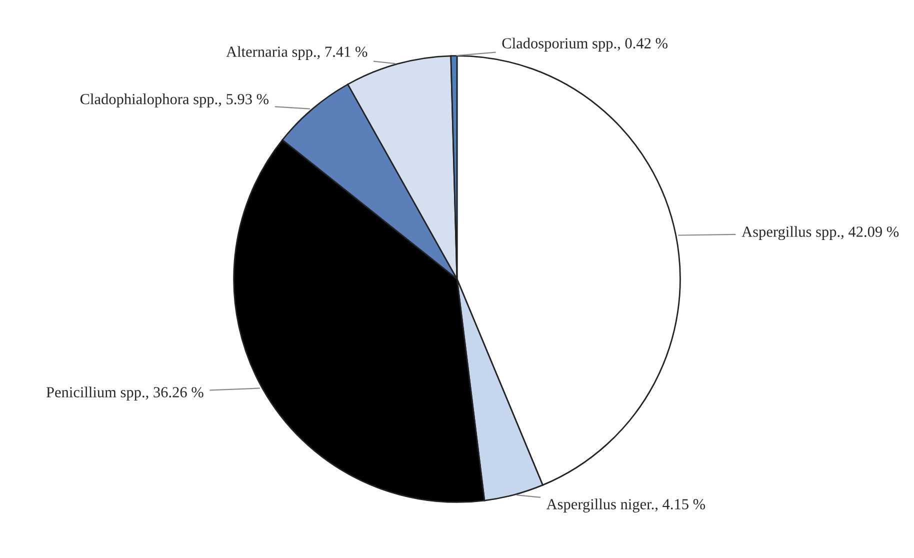 The width and height of the screenshot is (914, 558). Describe the element at coordinates (297, 53) in the screenshot. I see `slice-label: Alternaria spp., 7.41 %` at that location.